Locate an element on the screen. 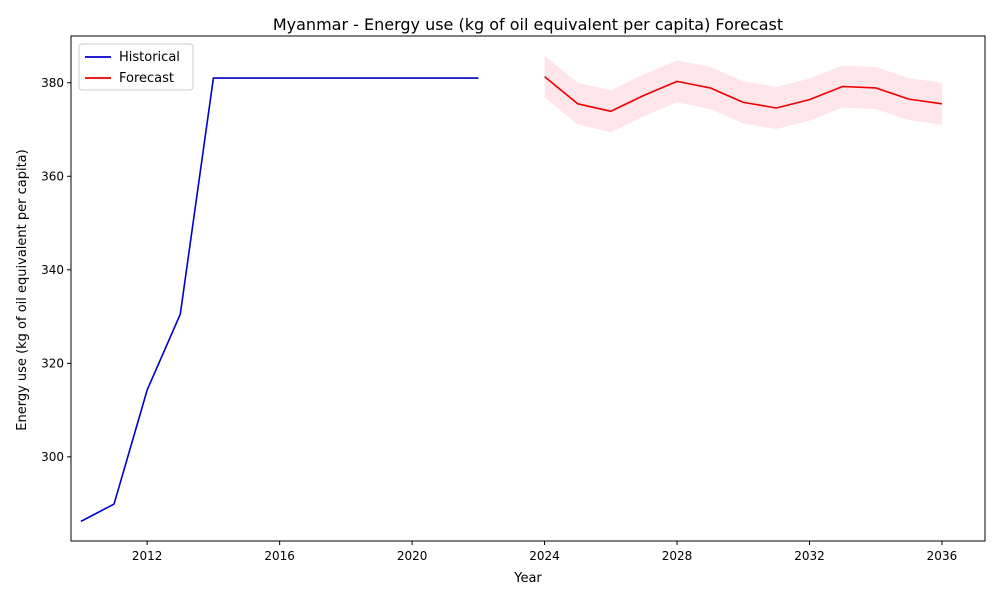 This screenshot has height=604, width=1000. confidence-band is located at coordinates (743, 94).